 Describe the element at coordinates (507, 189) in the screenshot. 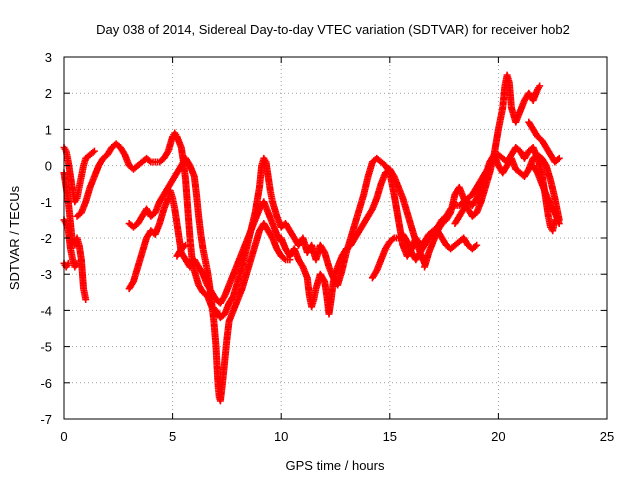

I see `series-trace-l` at that location.